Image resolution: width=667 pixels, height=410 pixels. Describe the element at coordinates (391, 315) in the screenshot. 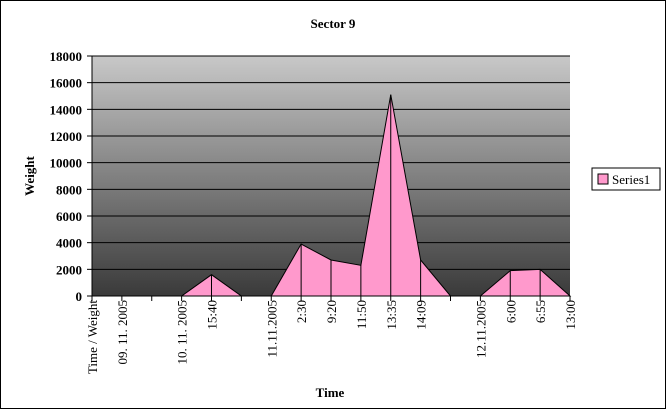

I see `x-tick-label: 13:35` at that location.